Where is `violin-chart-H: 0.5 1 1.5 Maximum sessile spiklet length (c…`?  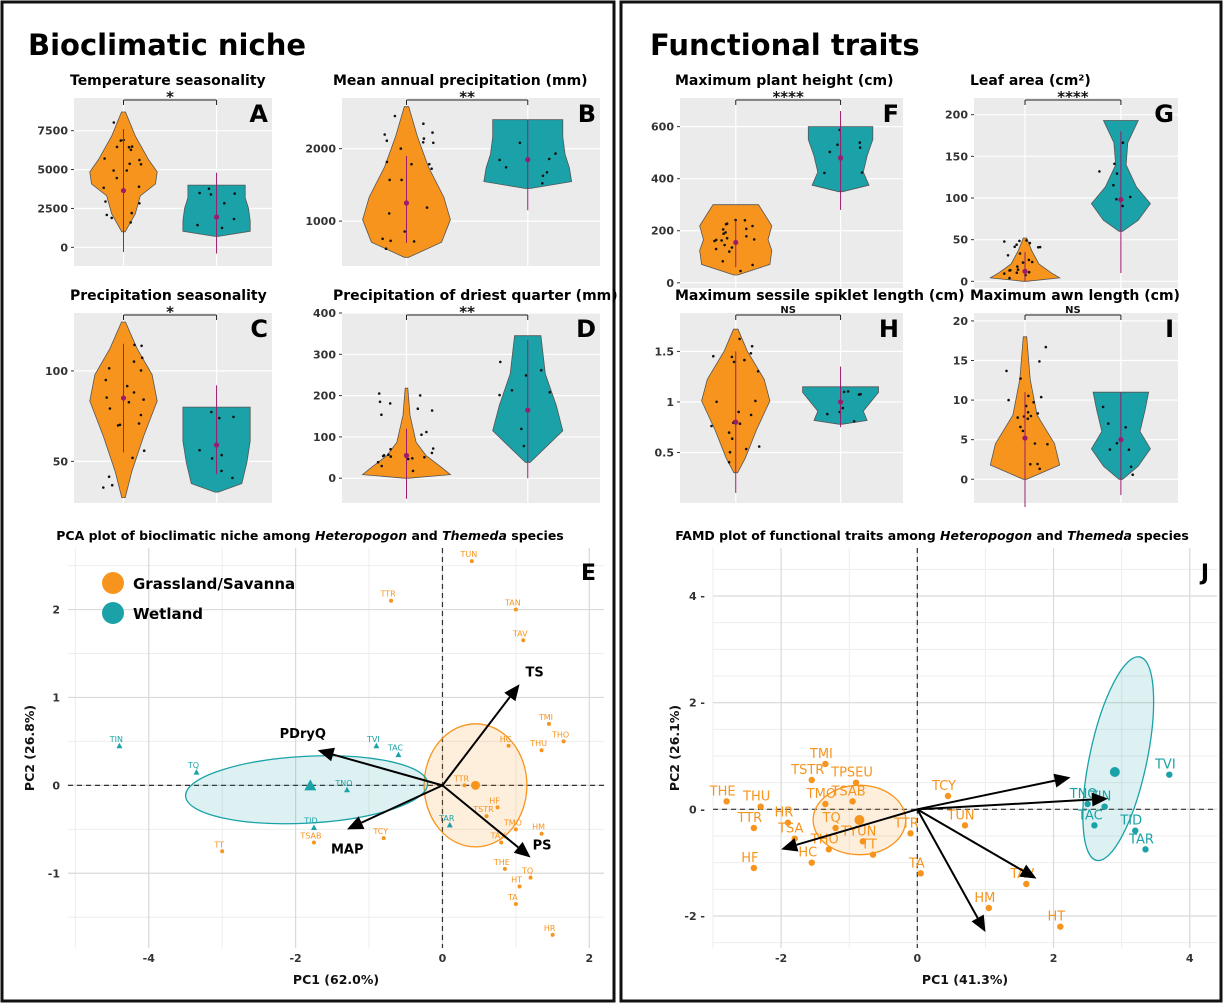
violin-chart-H: 0.5 1 1.5 Maximum sessile spiklet length (c… is located at coordinates (810, 395).